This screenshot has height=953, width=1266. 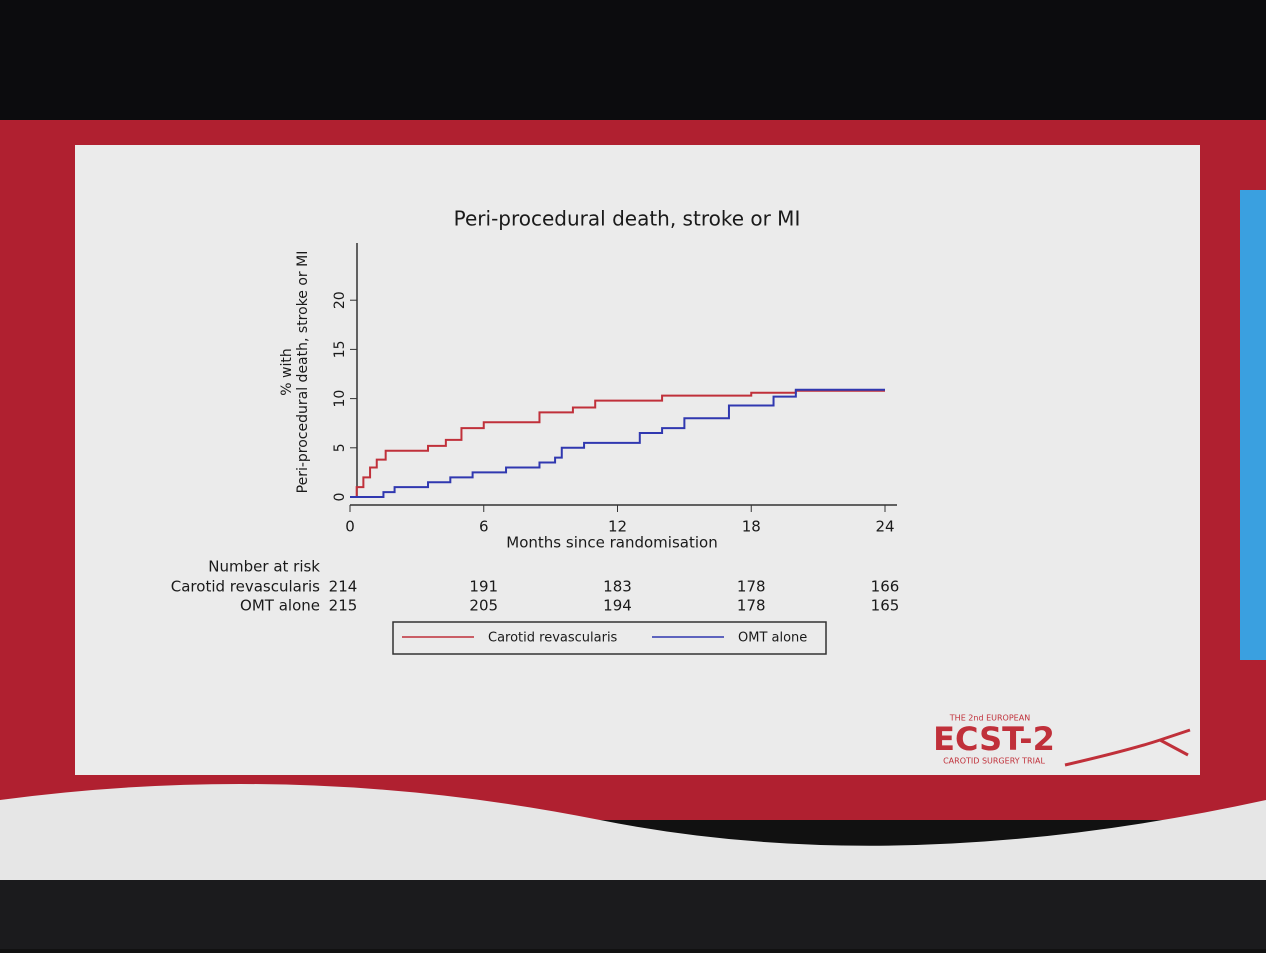 I want to click on ceiling, so click(x=633, y=60).